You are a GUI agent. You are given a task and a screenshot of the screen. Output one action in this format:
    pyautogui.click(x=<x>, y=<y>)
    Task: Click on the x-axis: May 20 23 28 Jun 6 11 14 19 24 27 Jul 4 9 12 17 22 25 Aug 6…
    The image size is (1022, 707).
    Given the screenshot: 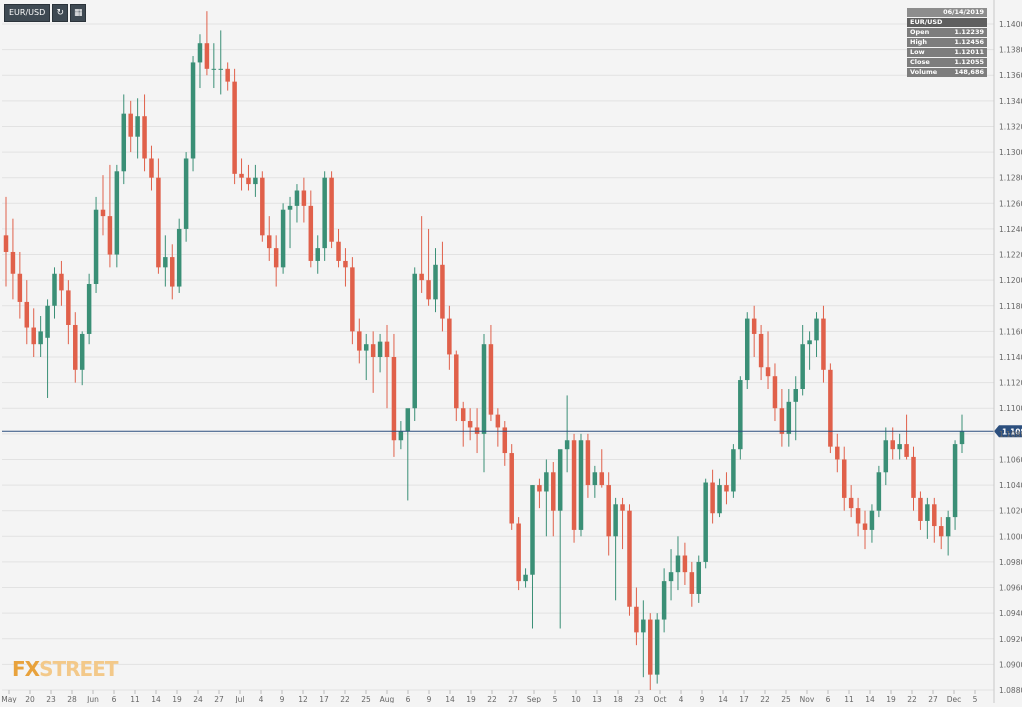 What is the action you would take?
    pyautogui.click(x=489, y=697)
    